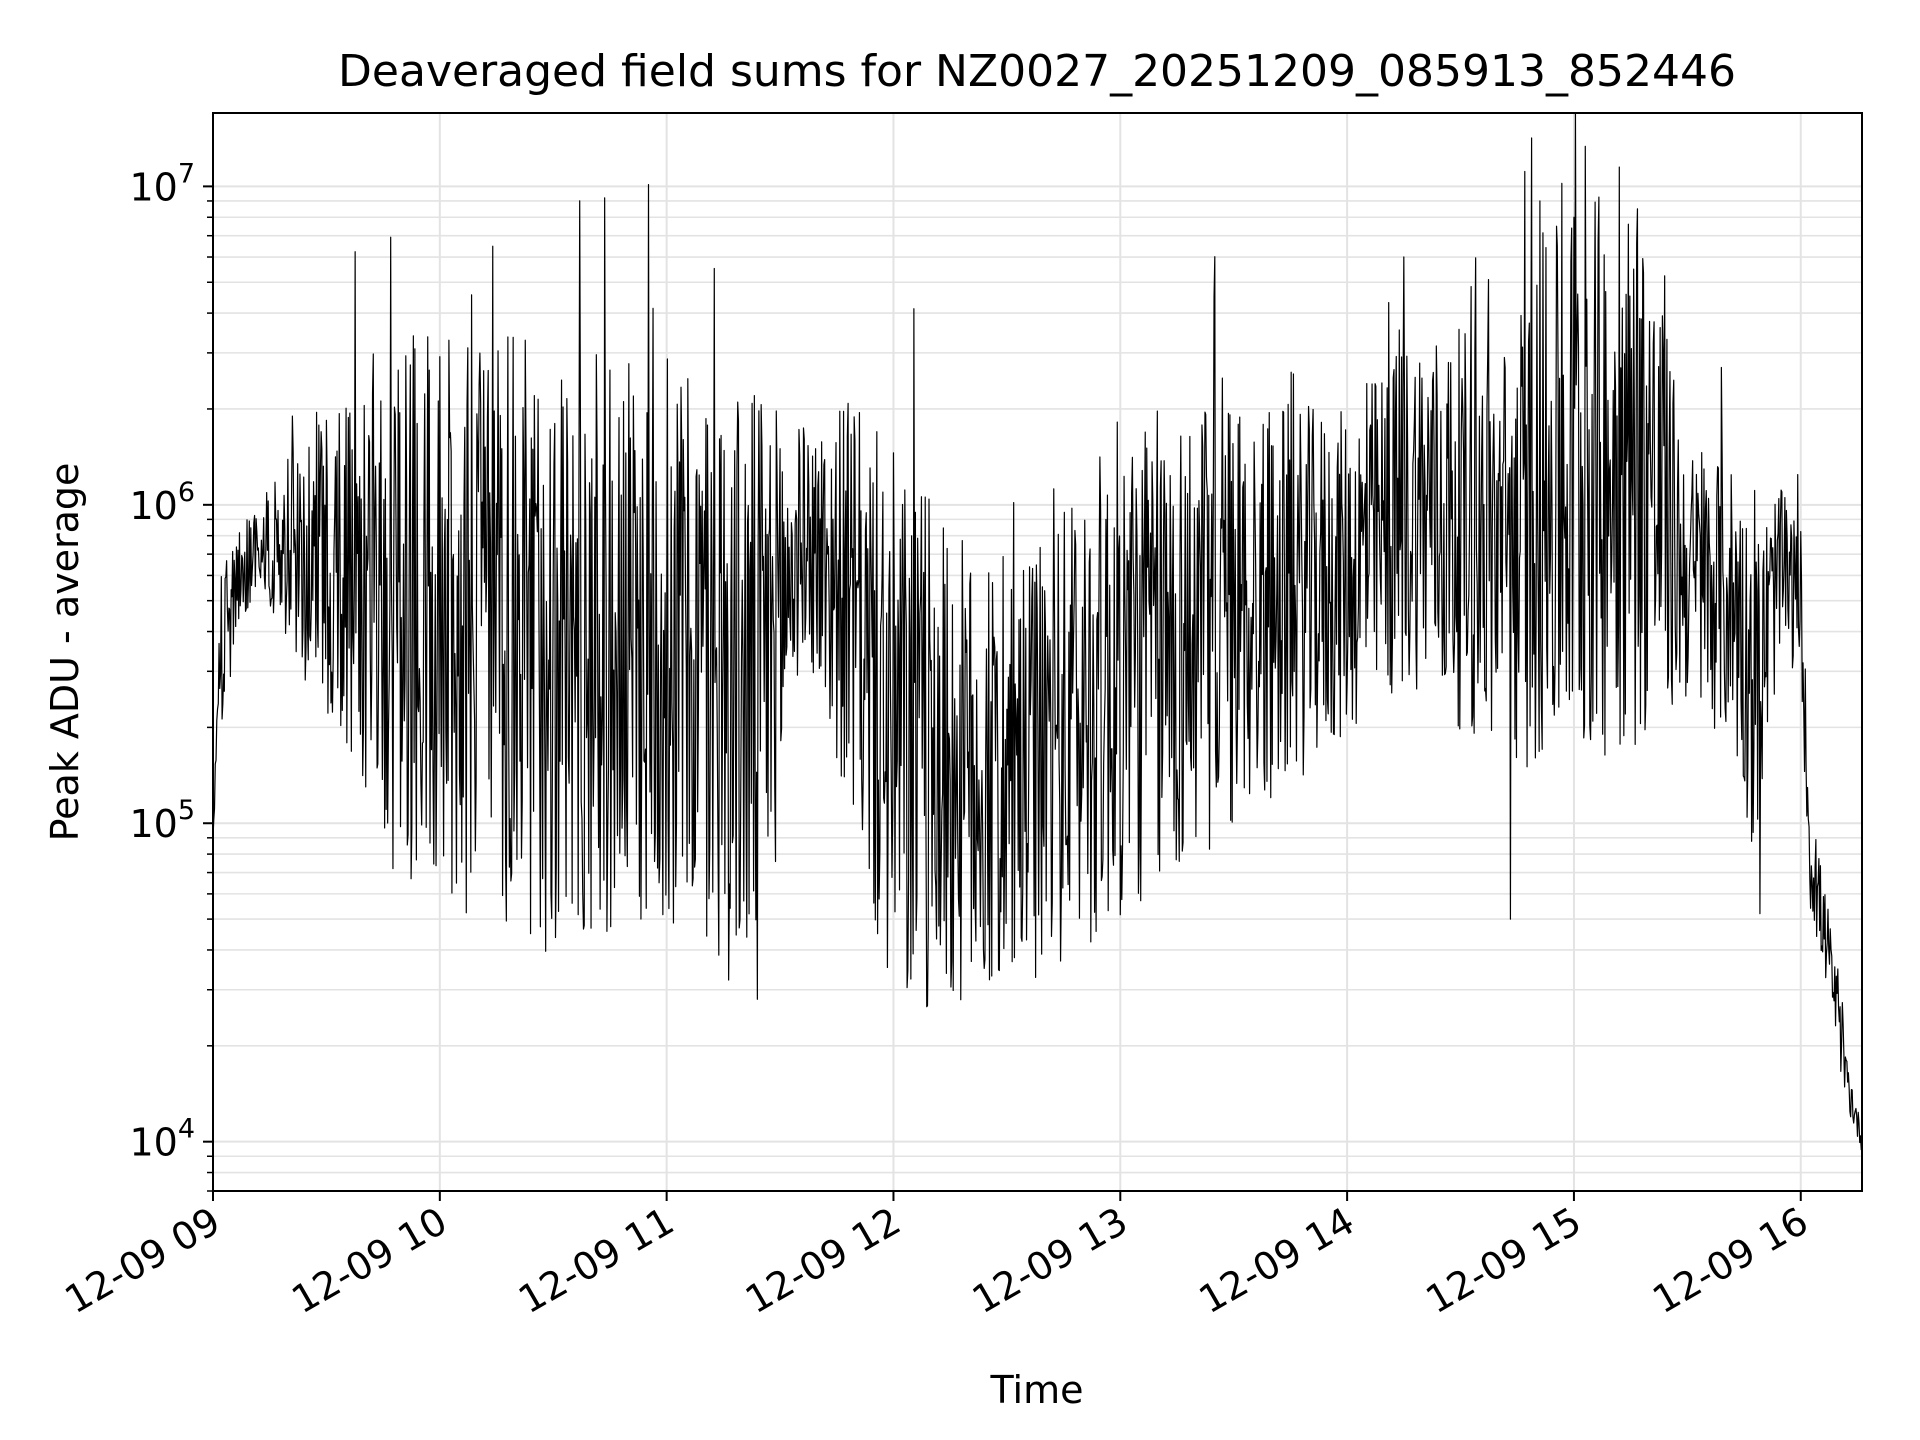 Image resolution: width=1920 pixels, height=1440 pixels. What do you see at coordinates (162, 1139) in the screenshot?
I see `y-tick-label: 10⁴` at bounding box center [162, 1139].